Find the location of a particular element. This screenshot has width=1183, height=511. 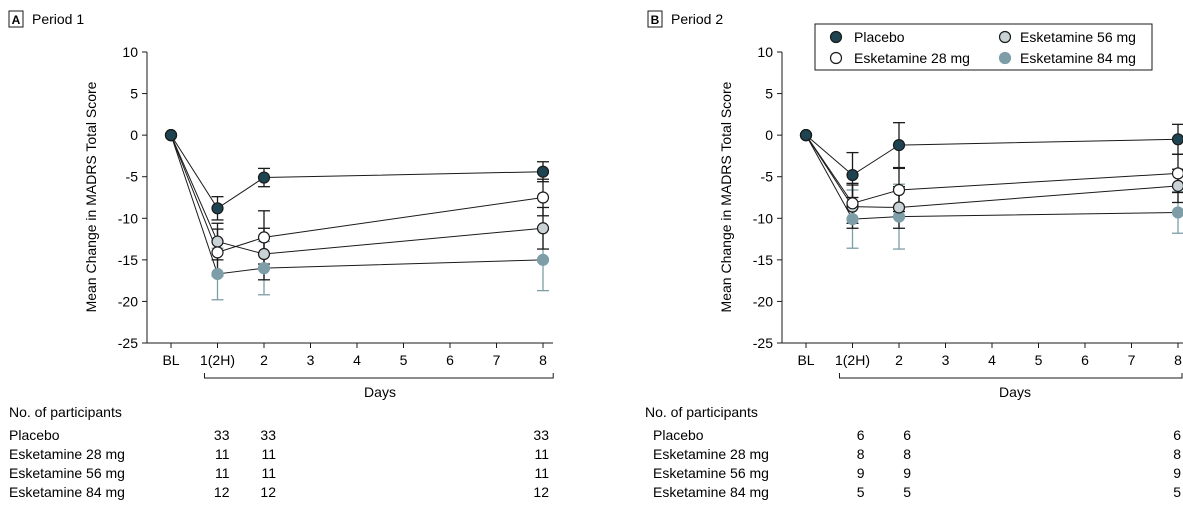

panel-b-letter-box is located at coordinates (655, 19).